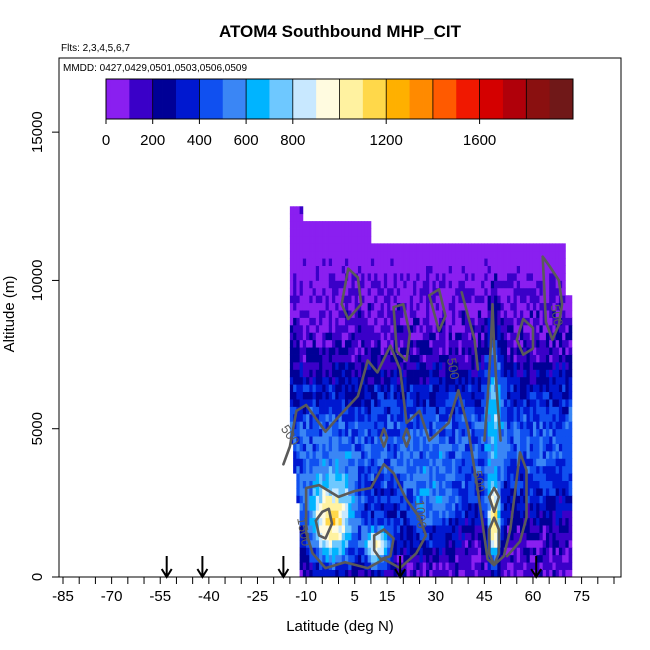  Describe the element at coordinates (453, 369) in the screenshot. I see `contour-label: 500` at that location.